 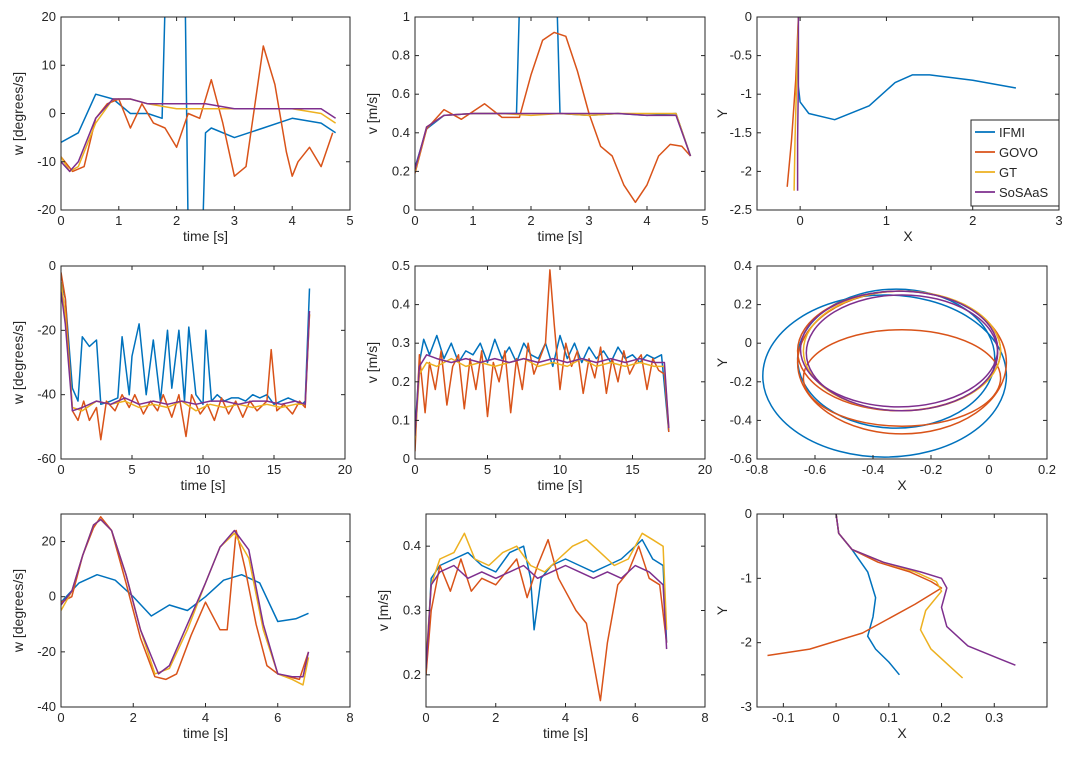 I want to click on y-tick-label: -60, so click(x=46, y=458).